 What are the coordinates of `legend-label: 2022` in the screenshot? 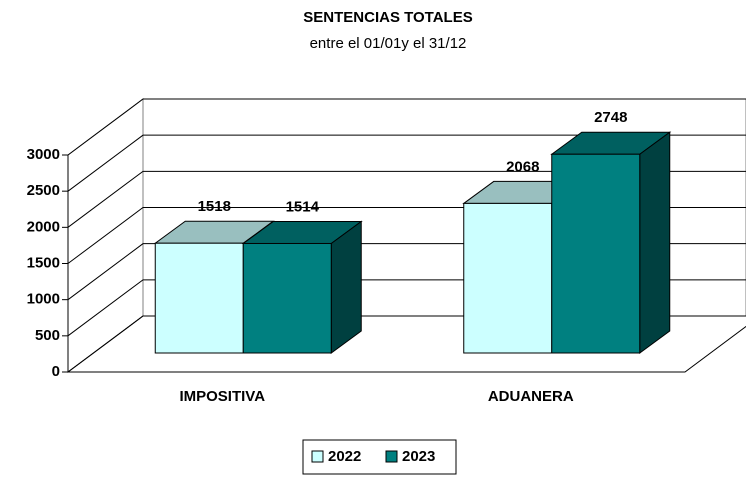 It's located at (344, 456).